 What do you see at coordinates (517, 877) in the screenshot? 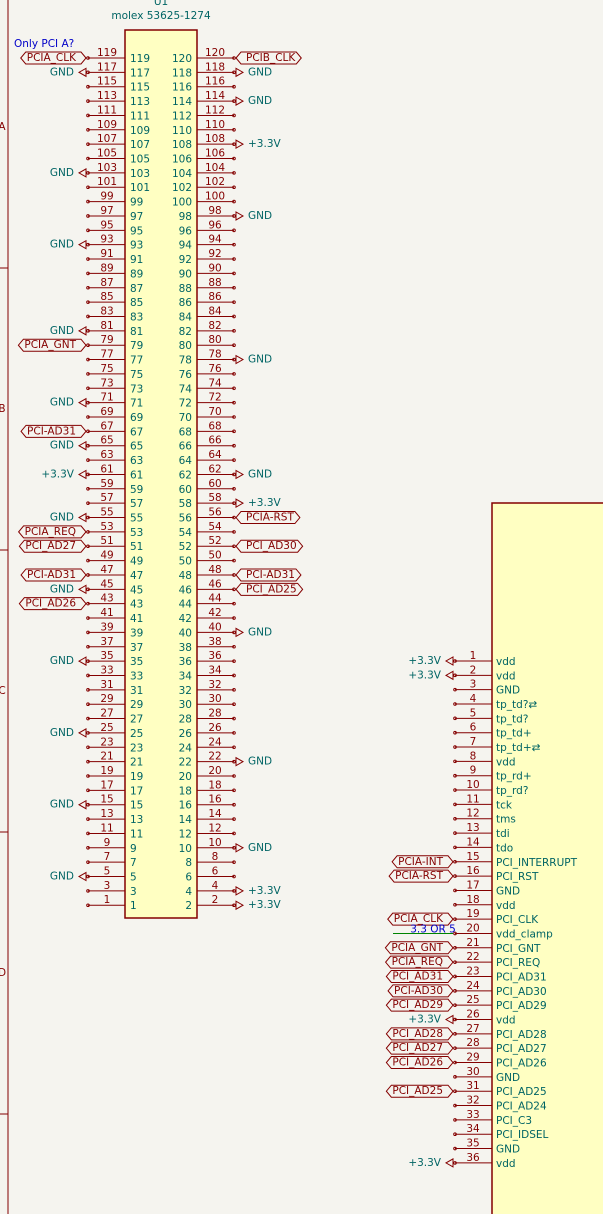
I see `pin-name: PCI_RST` at bounding box center [517, 877].